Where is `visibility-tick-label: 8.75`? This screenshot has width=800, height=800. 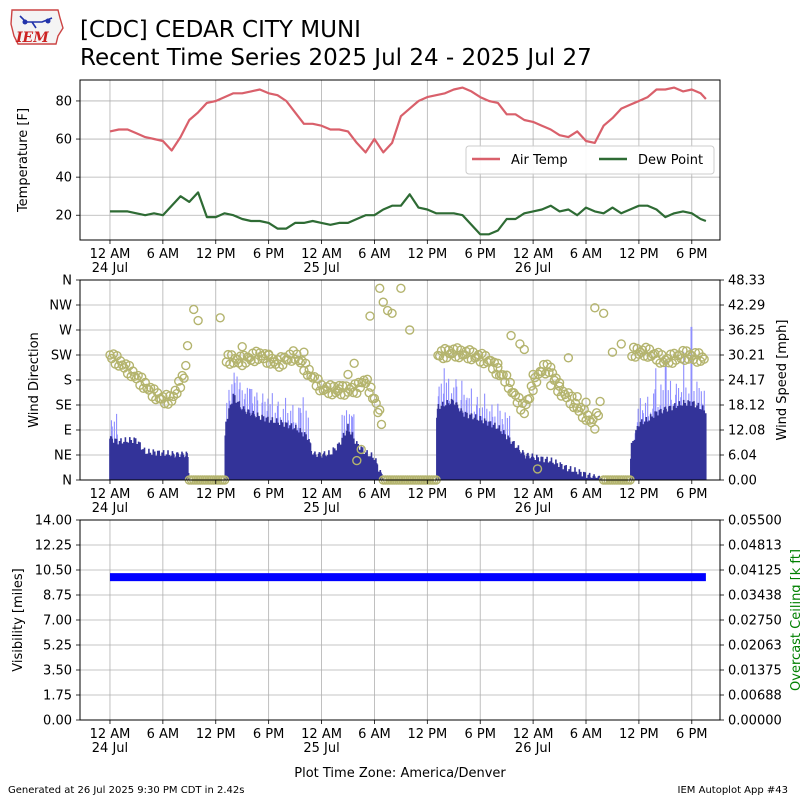 visibility-tick-label: 8.75 is located at coordinates (57, 596).